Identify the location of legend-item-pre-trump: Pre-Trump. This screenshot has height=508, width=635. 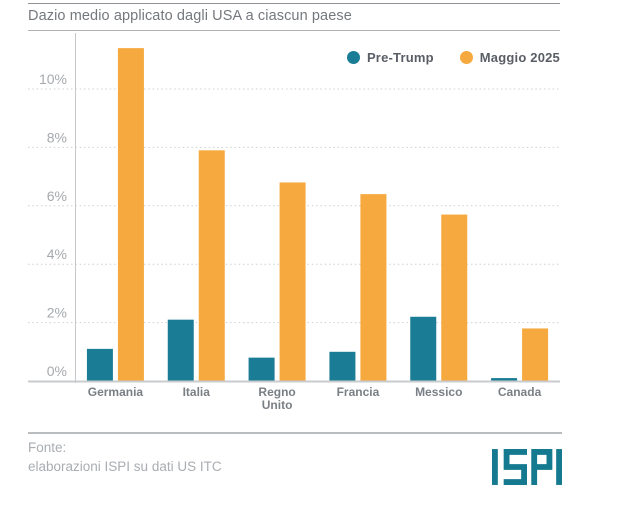
(390, 57).